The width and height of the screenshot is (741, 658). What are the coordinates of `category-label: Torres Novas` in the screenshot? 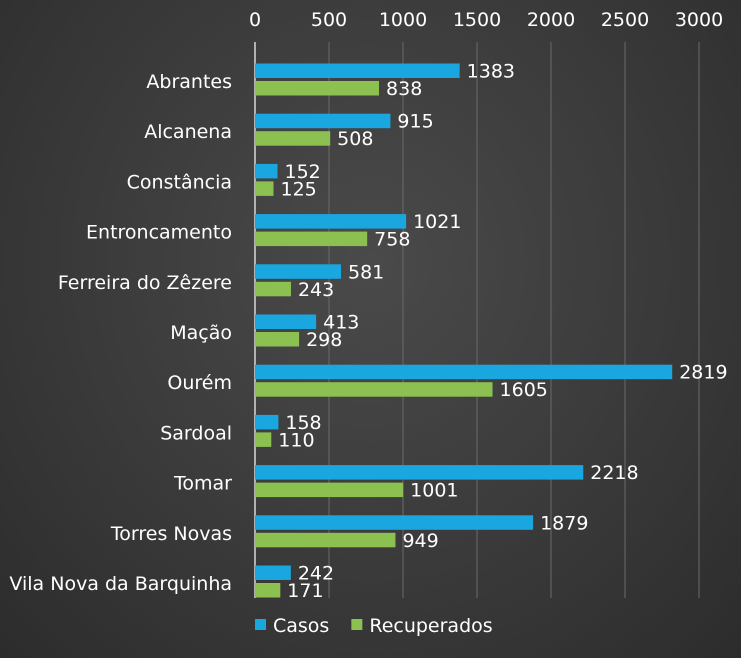 It's located at (171, 534).